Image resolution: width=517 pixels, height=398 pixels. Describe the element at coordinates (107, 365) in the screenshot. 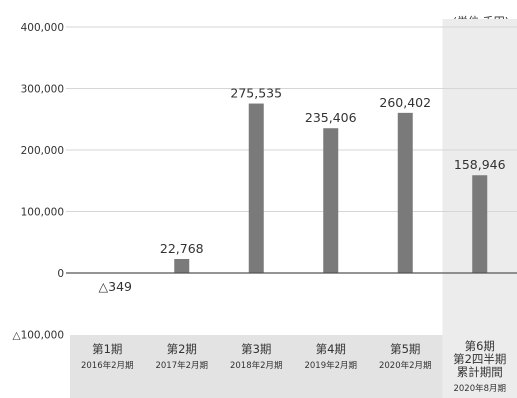

I see `x-tick-date: 2016年2月期` at that location.